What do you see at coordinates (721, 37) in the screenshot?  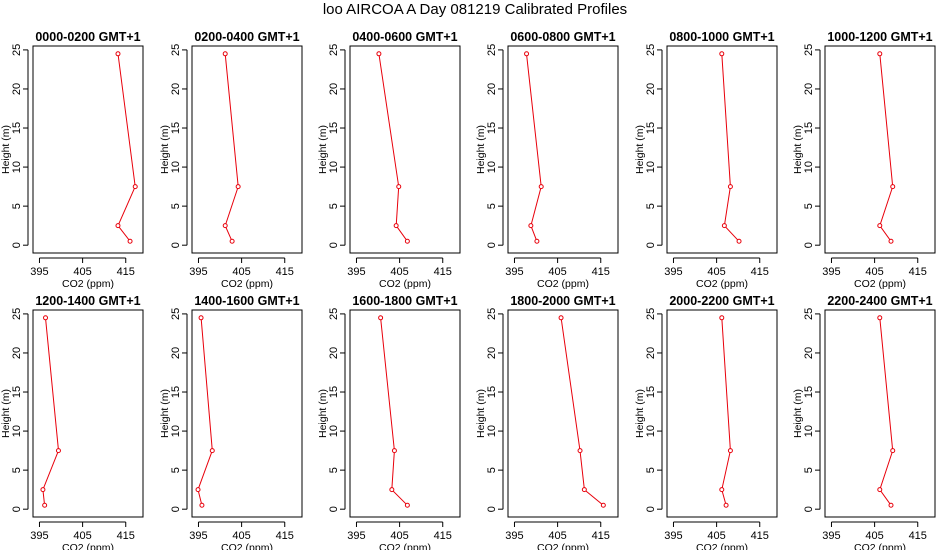 I see `panel-title: 0800-1000 GMT+1` at bounding box center [721, 37].